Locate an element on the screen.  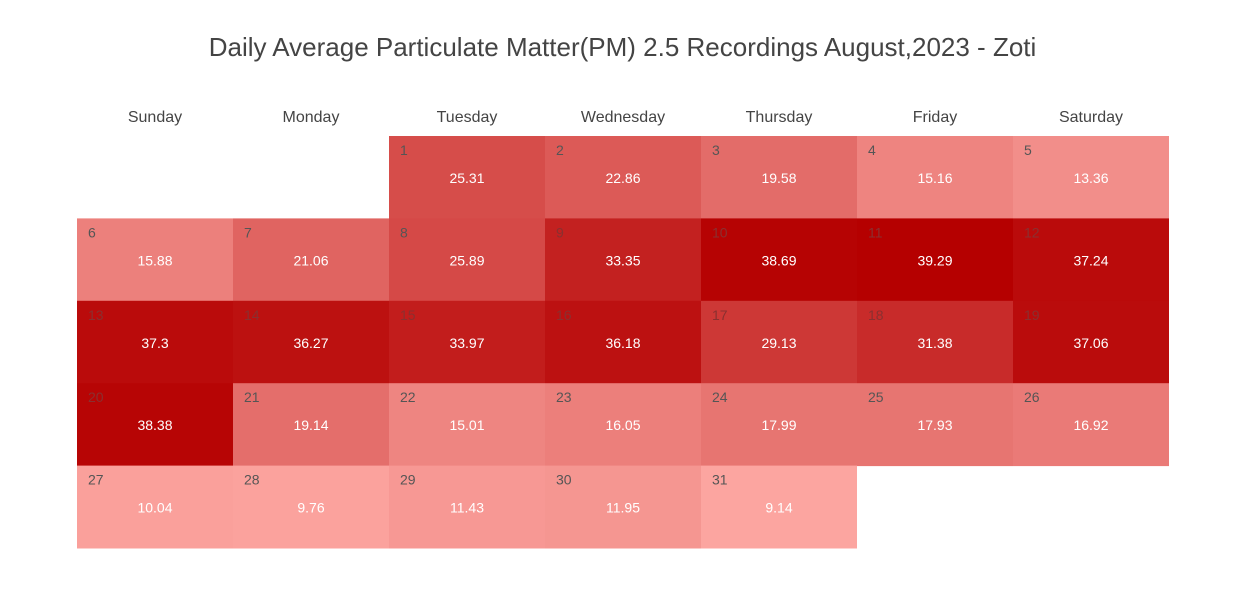
day-number: 20 is located at coordinates (96, 397).